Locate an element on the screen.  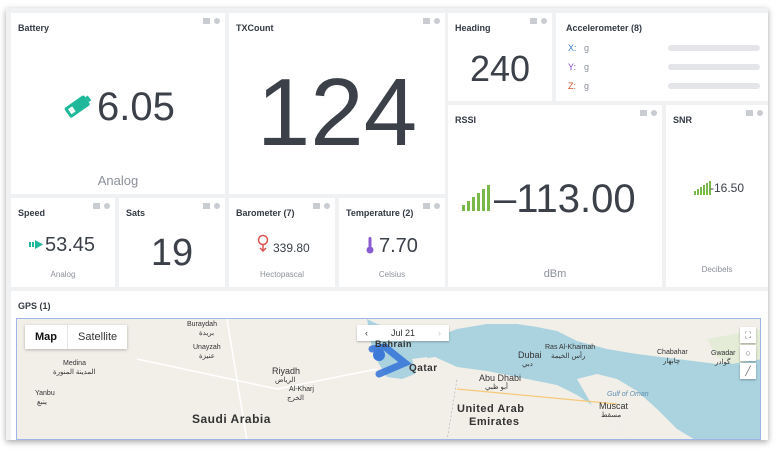
snr-value: -16.50 is located at coordinates (727, 188).